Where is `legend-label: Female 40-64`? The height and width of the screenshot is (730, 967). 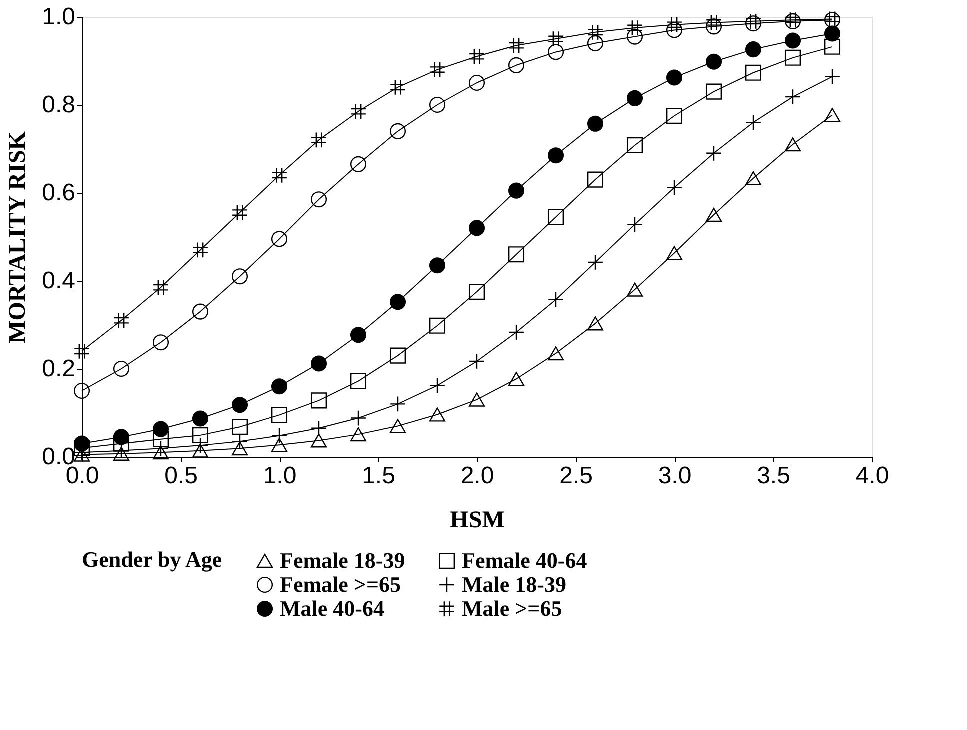
legend-label: Female 40-64 is located at coordinates (525, 560).